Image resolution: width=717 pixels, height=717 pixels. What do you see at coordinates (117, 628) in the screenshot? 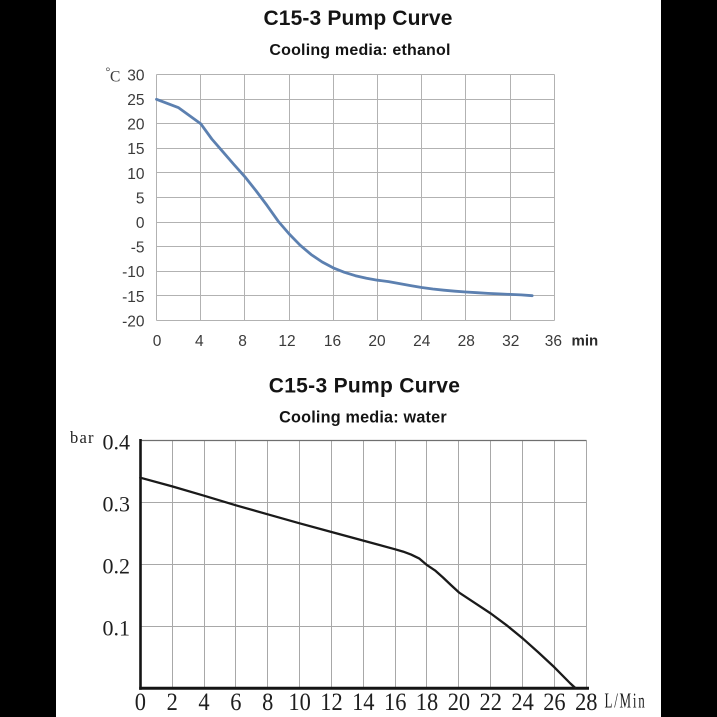
I see `svg-text: 0.1` at bounding box center [117, 628].